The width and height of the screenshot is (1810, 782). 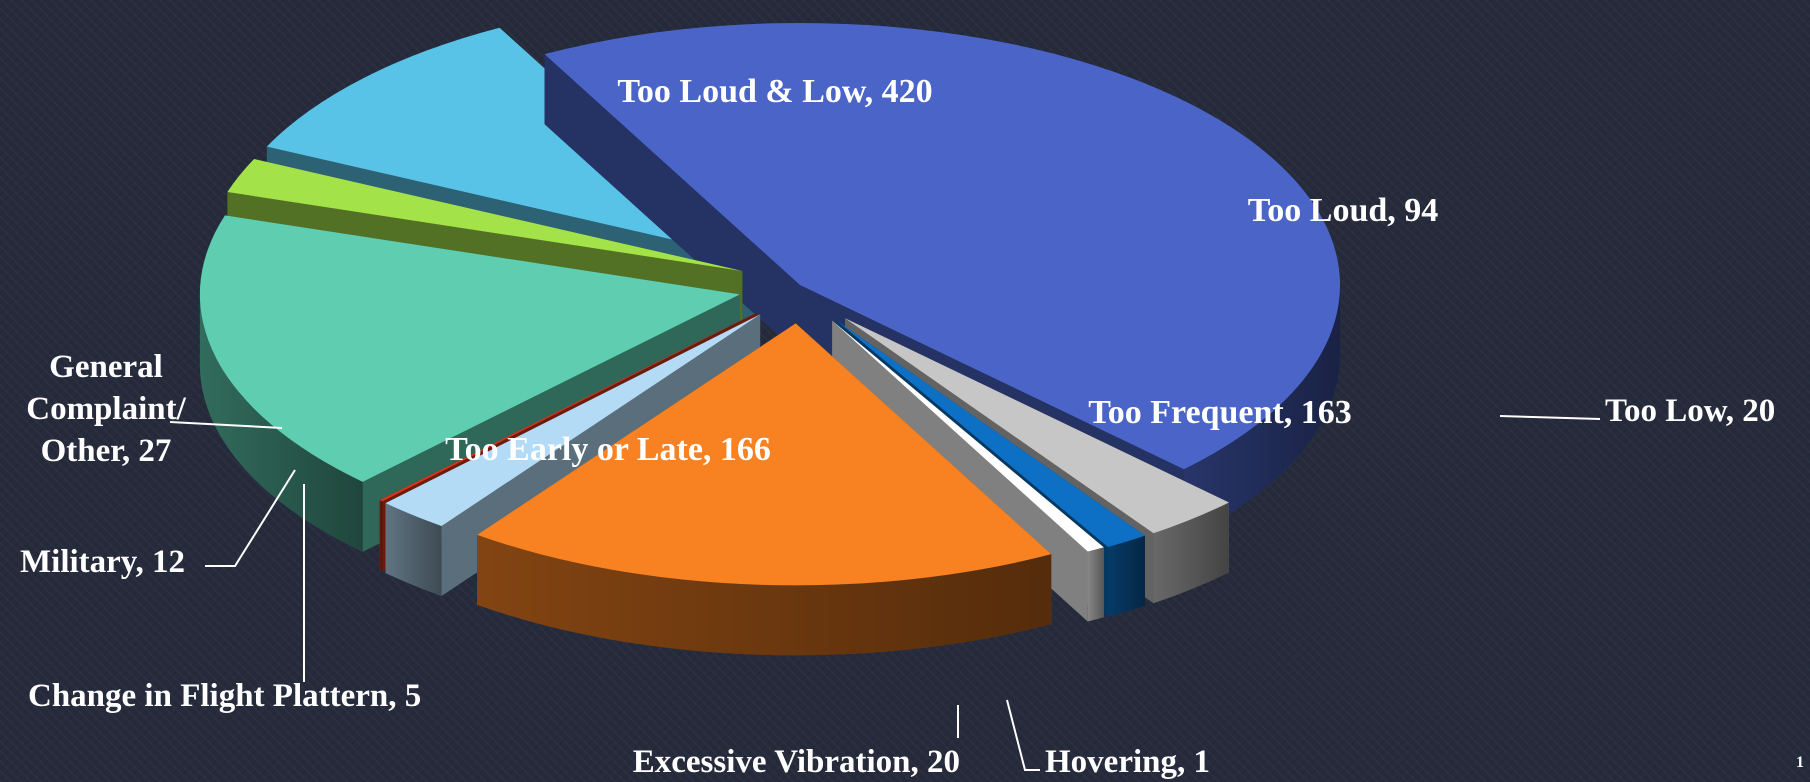 What do you see at coordinates (796, 762) in the screenshot?
I see `slice-label: Excessive Vibration, 20` at bounding box center [796, 762].